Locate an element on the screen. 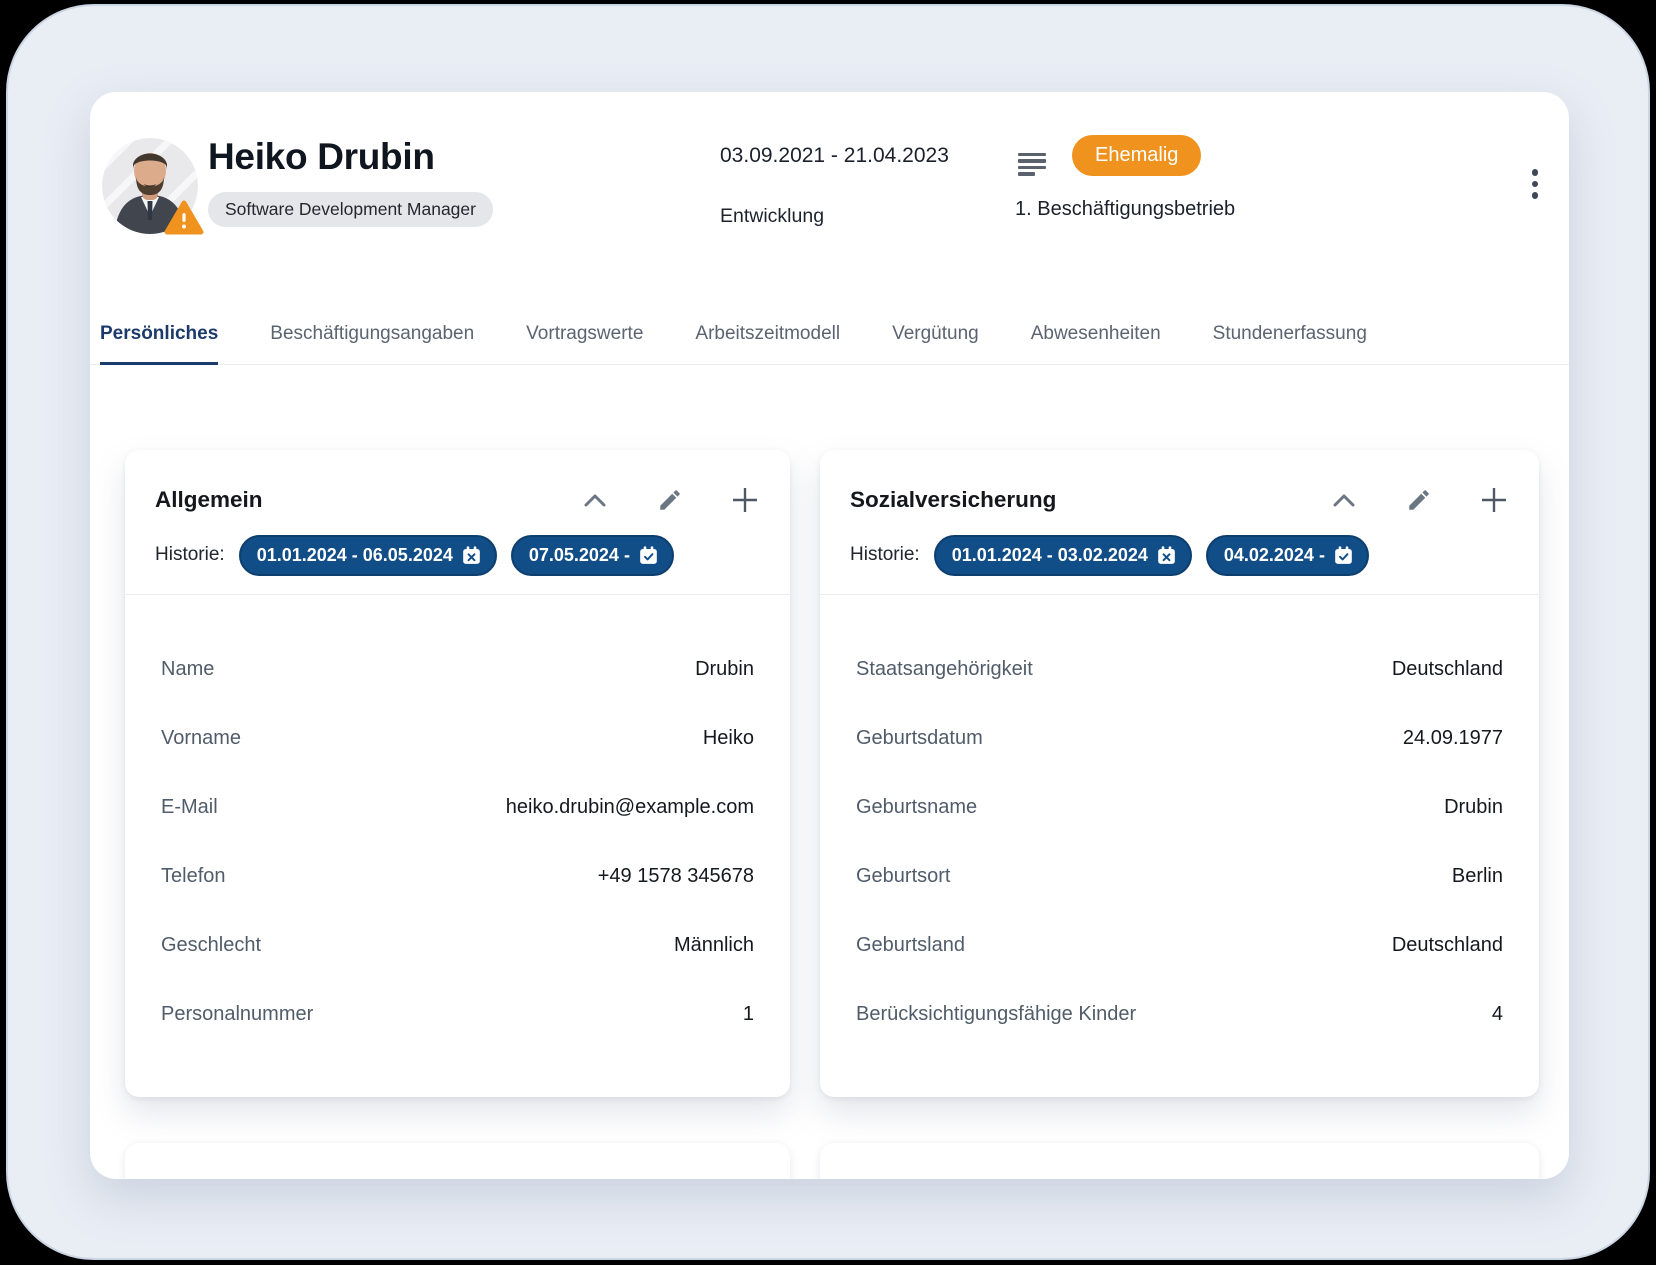  field-label: Personalnummer is located at coordinates (237, 1014).